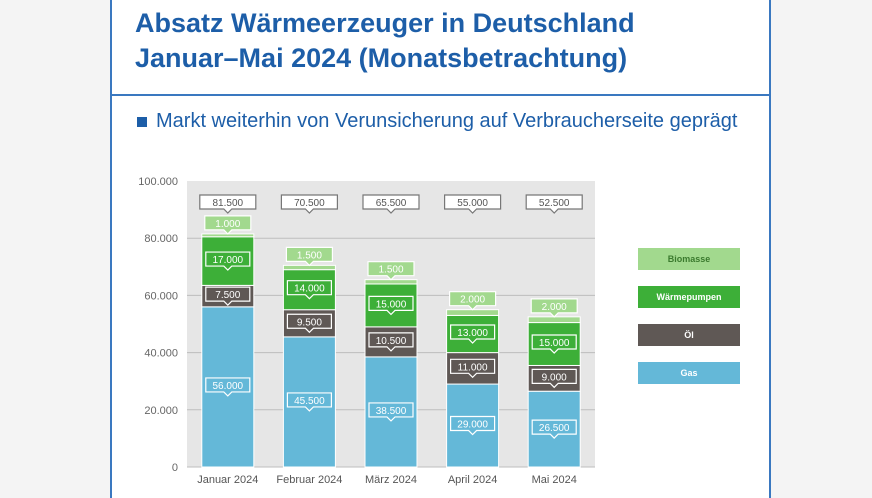  I want to click on total-label: 55.000, so click(473, 204).